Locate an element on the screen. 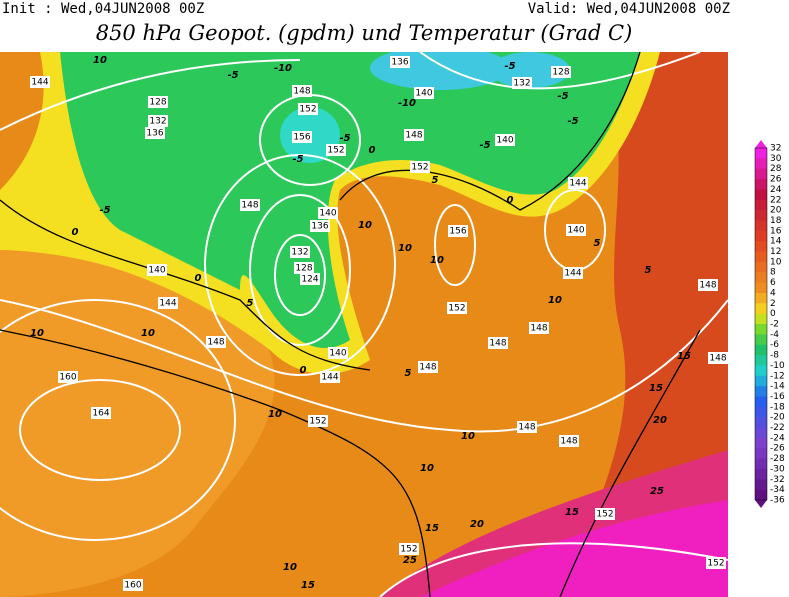 This screenshot has height=597, width=789. colorbar-label: -6 is located at coordinates (774, 345).